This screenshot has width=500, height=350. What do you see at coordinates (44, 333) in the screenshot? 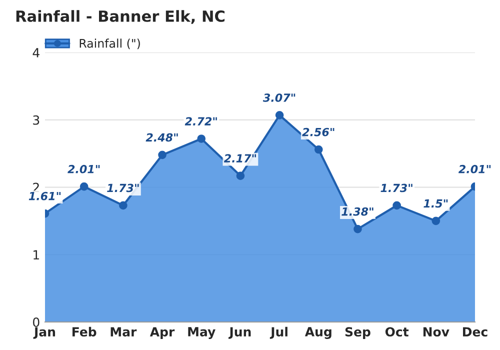
I see `x-tick-label: Jan` at bounding box center [44, 333].